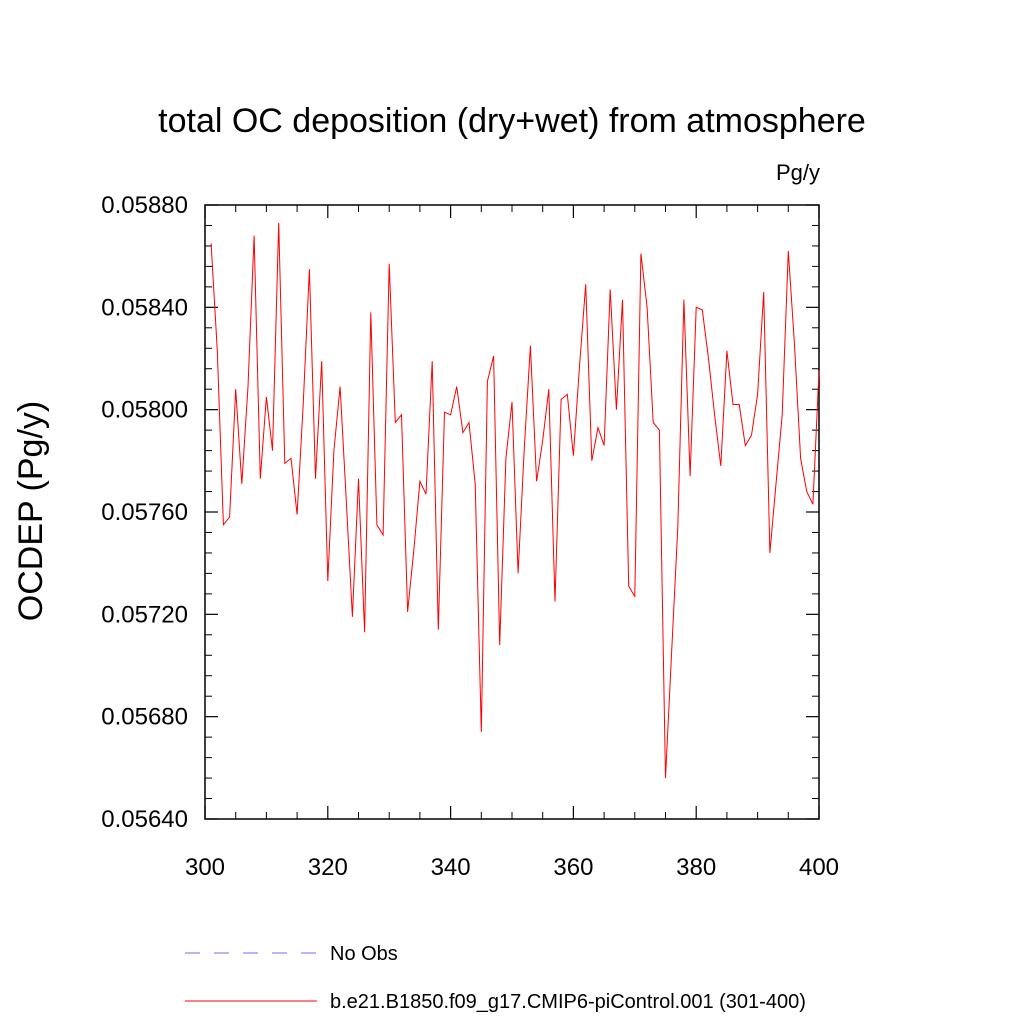 The image size is (1024, 1024). Describe the element at coordinates (364, 954) in the screenshot. I see `legend-label-no-obs: No Obs` at that location.